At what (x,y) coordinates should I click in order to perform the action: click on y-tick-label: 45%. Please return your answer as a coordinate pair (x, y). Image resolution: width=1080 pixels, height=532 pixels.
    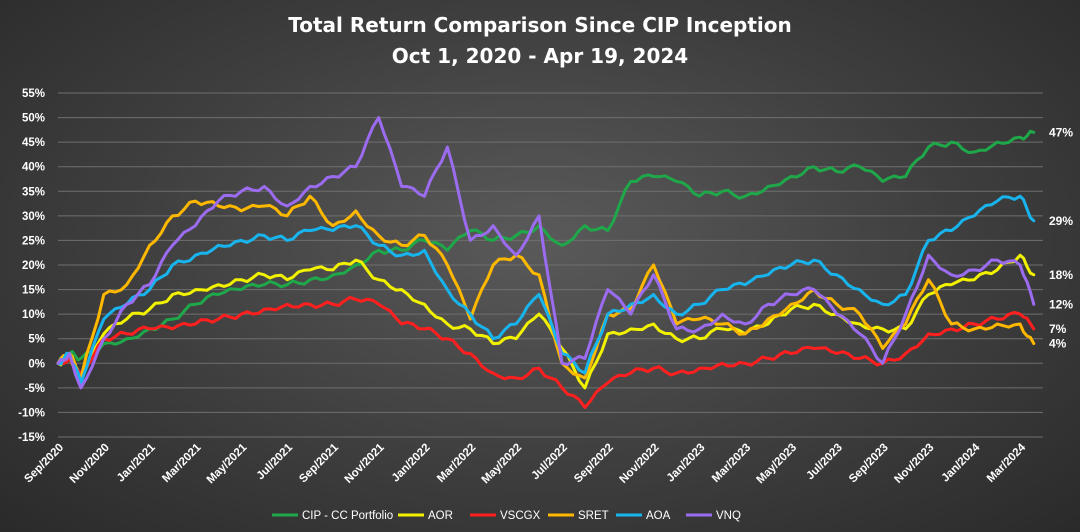
    Looking at the image, I should click on (33, 143).